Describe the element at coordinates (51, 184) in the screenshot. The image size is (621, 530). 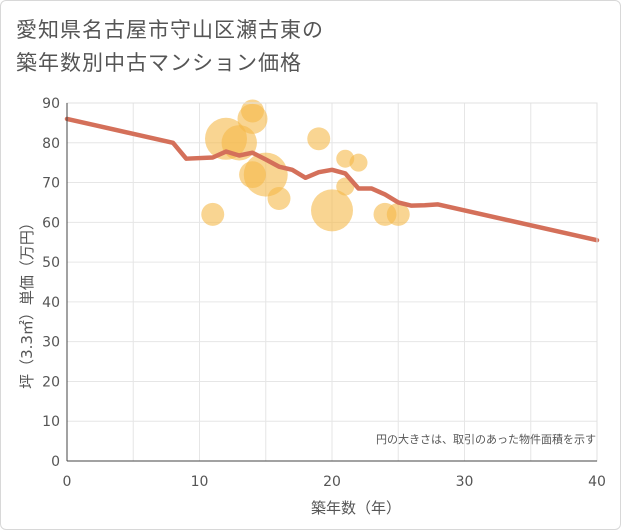
I see `y-tick-label: 70` at that location.